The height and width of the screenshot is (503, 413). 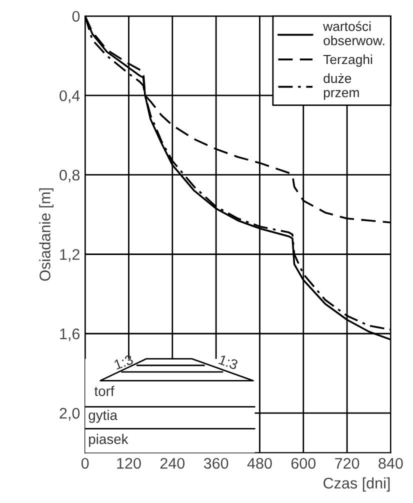 I want to click on x-tick-label: 360, so click(x=216, y=463).